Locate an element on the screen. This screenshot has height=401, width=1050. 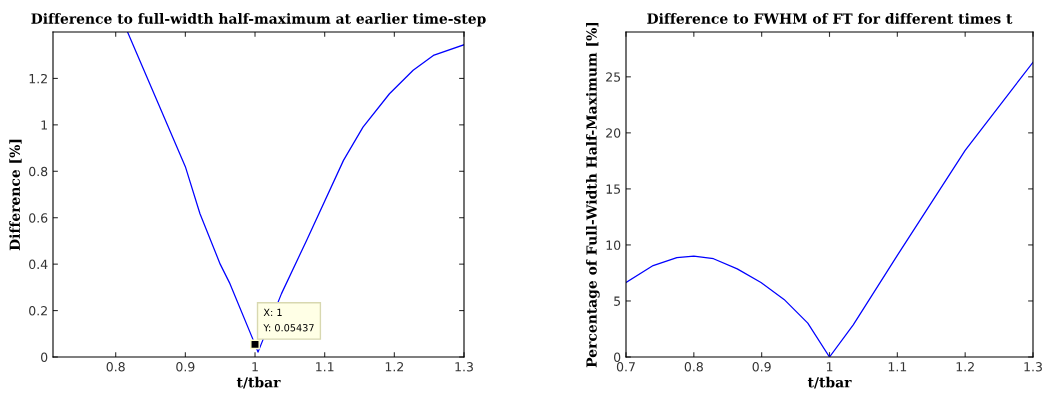
y-tick-label: 0.4 is located at coordinates (38, 264).